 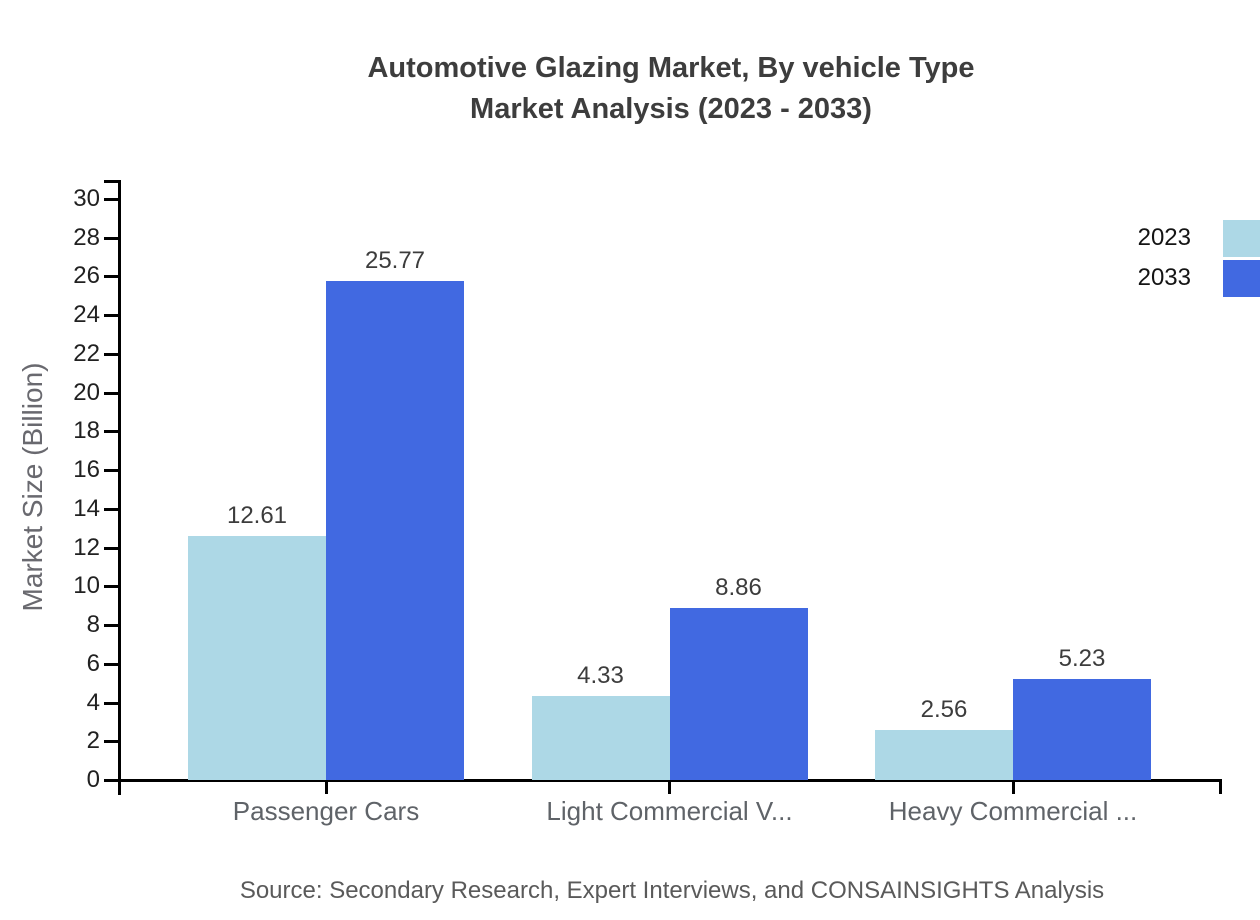 I want to click on y-tick-label: 10, so click(x=86, y=586).